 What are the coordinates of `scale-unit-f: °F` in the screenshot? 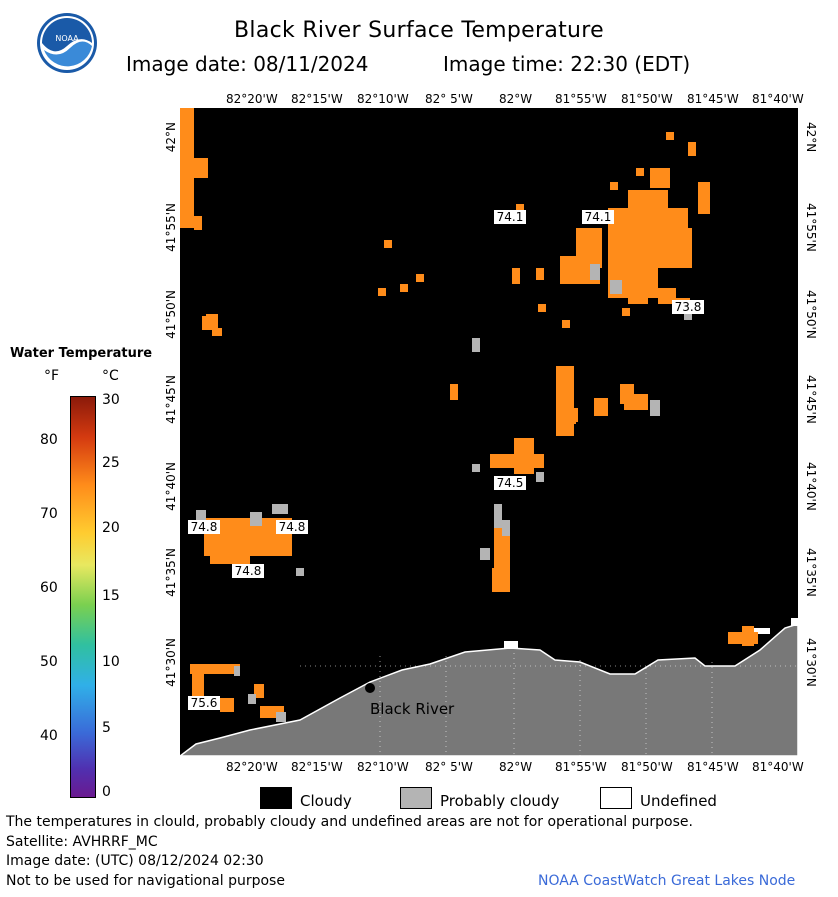 It's located at (52, 376).